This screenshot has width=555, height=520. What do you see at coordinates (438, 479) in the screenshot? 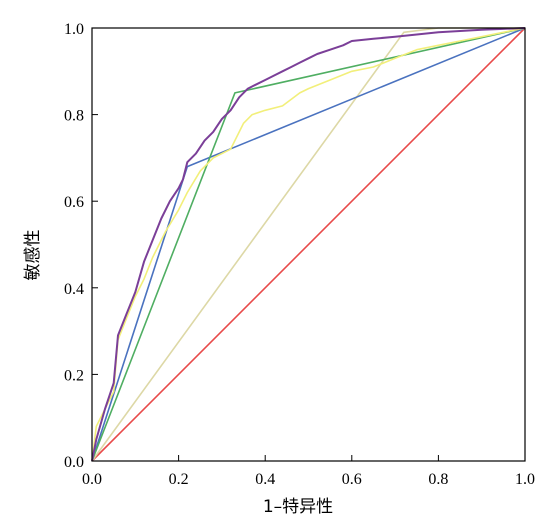
I see `x-tick-label-4: 0.8` at bounding box center [438, 479].